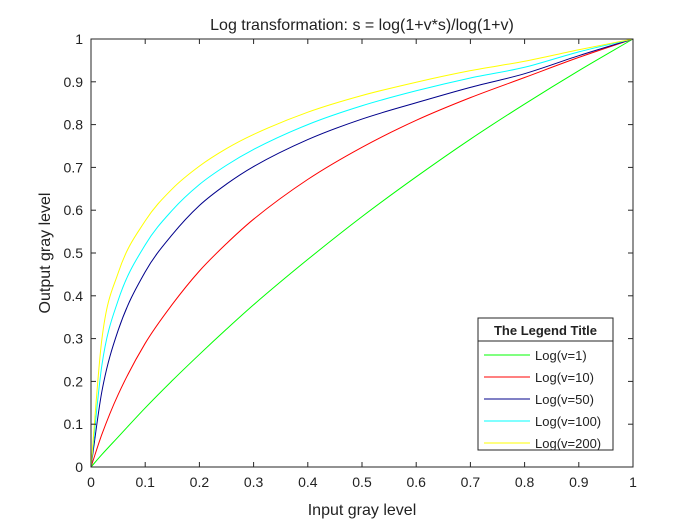 Image resolution: width=700 pixels, height=525 pixels. I want to click on y-tick-label: 0.2, so click(74, 381).